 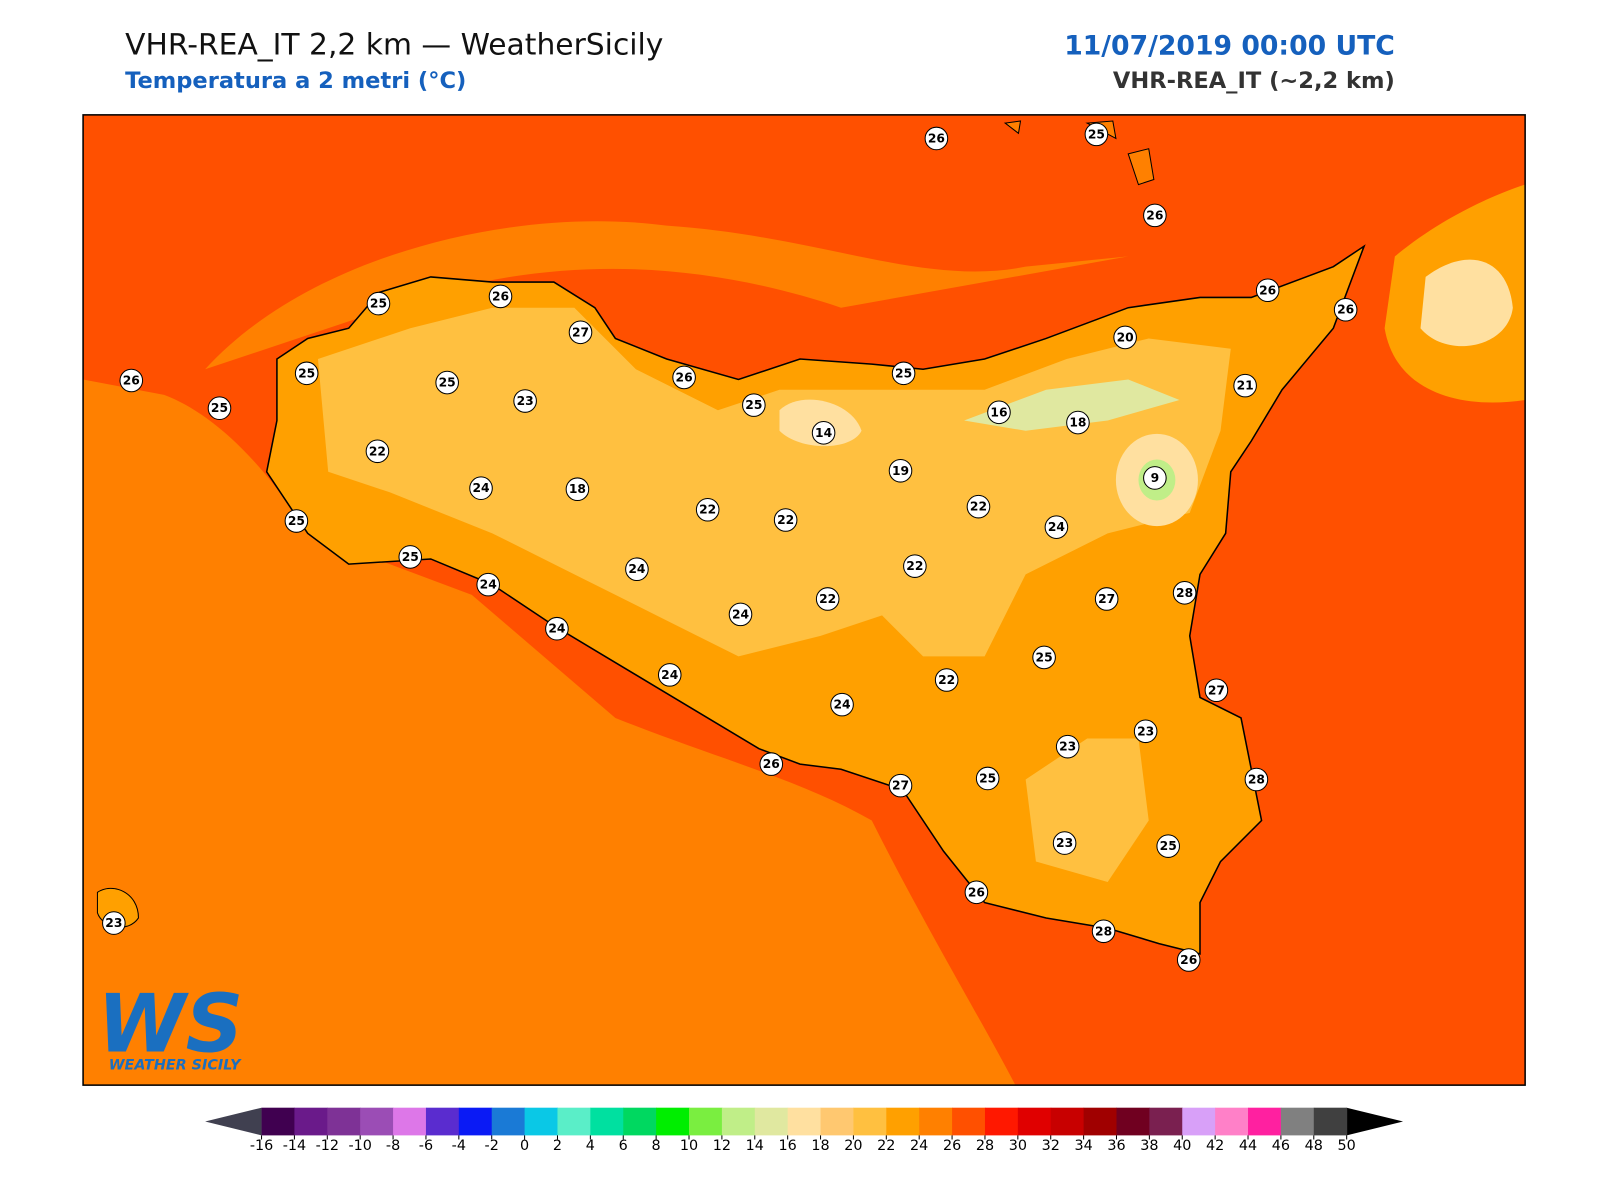 I want to click on station-value: 14, so click(x=823, y=433).